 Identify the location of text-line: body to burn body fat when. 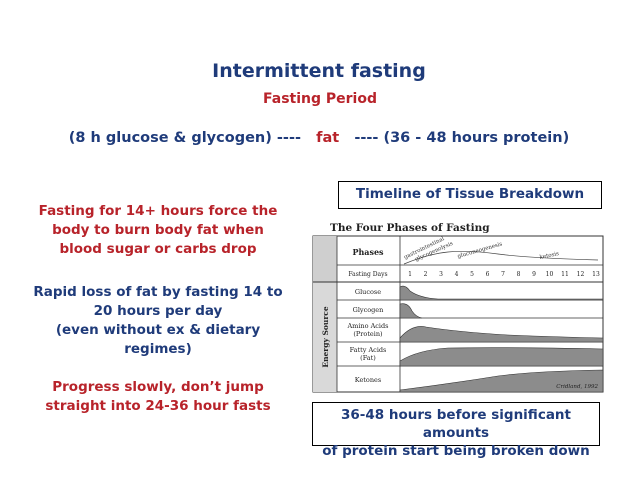
(158, 230).